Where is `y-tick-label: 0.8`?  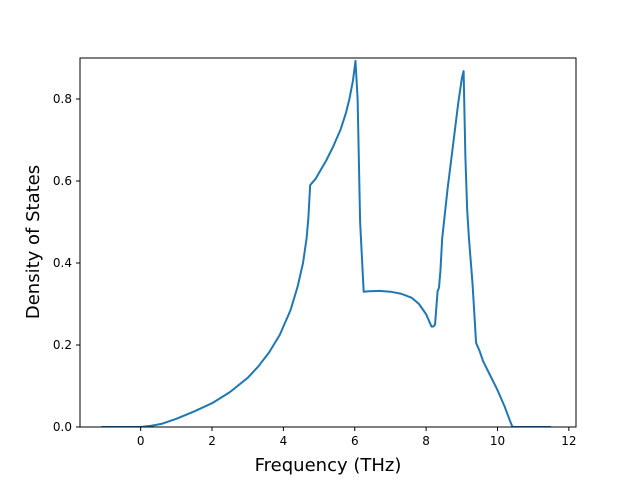
y-tick-label: 0.8 is located at coordinates (62, 99).